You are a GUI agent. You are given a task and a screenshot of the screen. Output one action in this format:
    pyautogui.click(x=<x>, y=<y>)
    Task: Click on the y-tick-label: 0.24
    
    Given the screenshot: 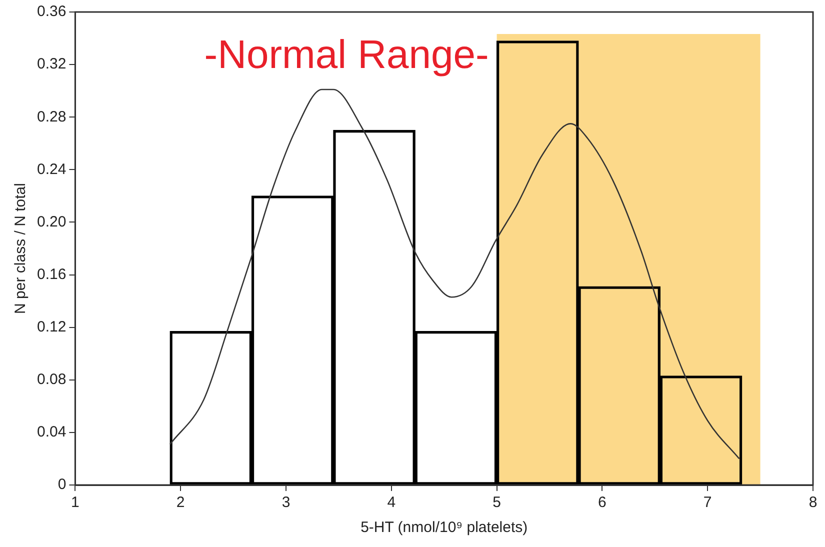 What is the action you would take?
    pyautogui.click(x=51, y=169)
    